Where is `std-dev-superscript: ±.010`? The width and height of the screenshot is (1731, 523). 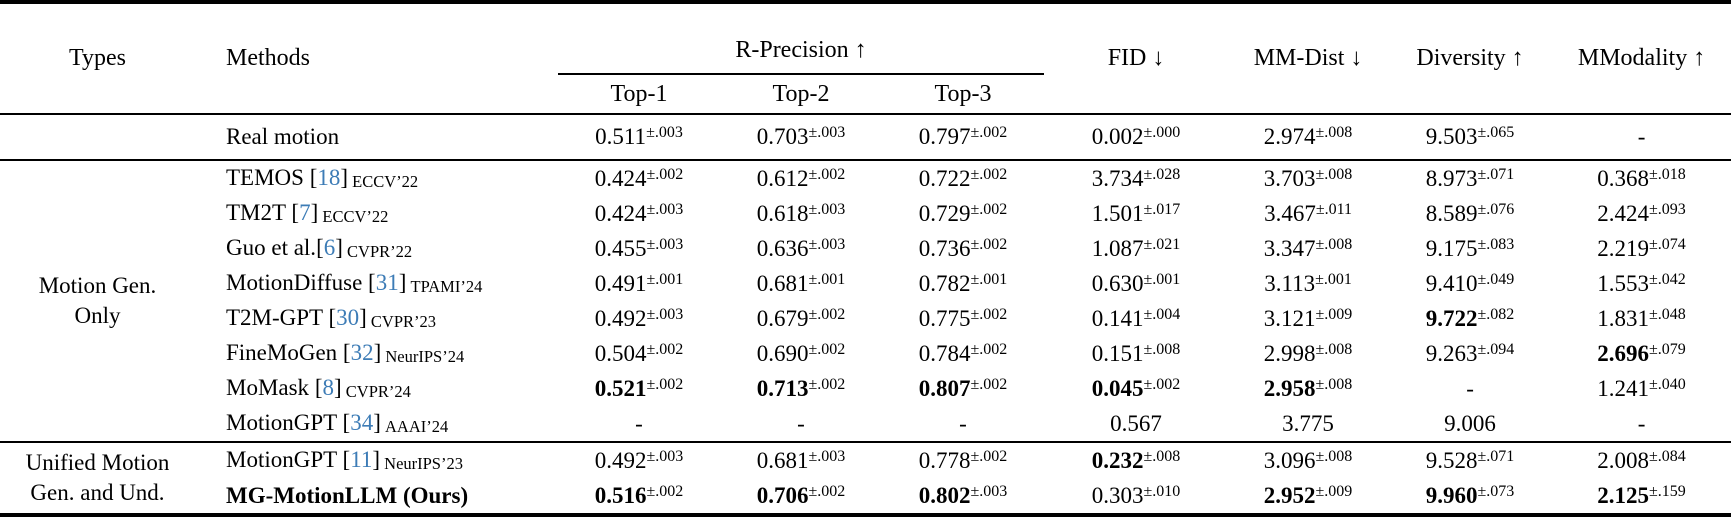 std-dev-superscript: ±.010 is located at coordinates (1162, 491).